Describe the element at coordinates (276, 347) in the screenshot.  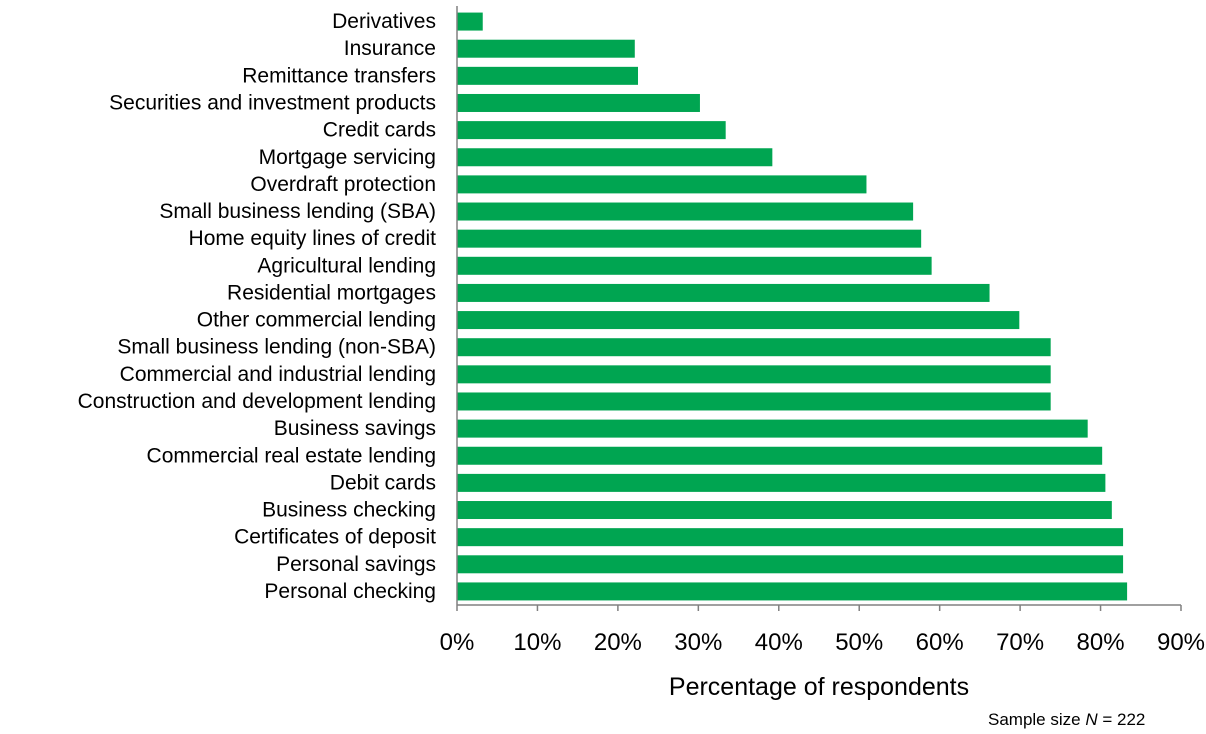
I see `category-label: Small business lending (non-SBA)` at that location.